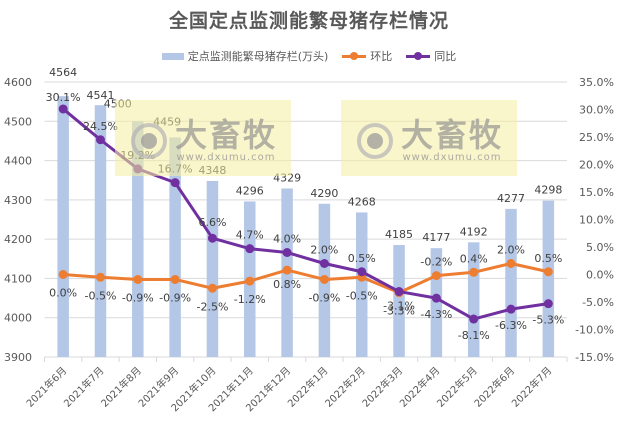 The image size is (618, 426). I want to click on yoy-value-label: -8.1%, so click(474, 335).